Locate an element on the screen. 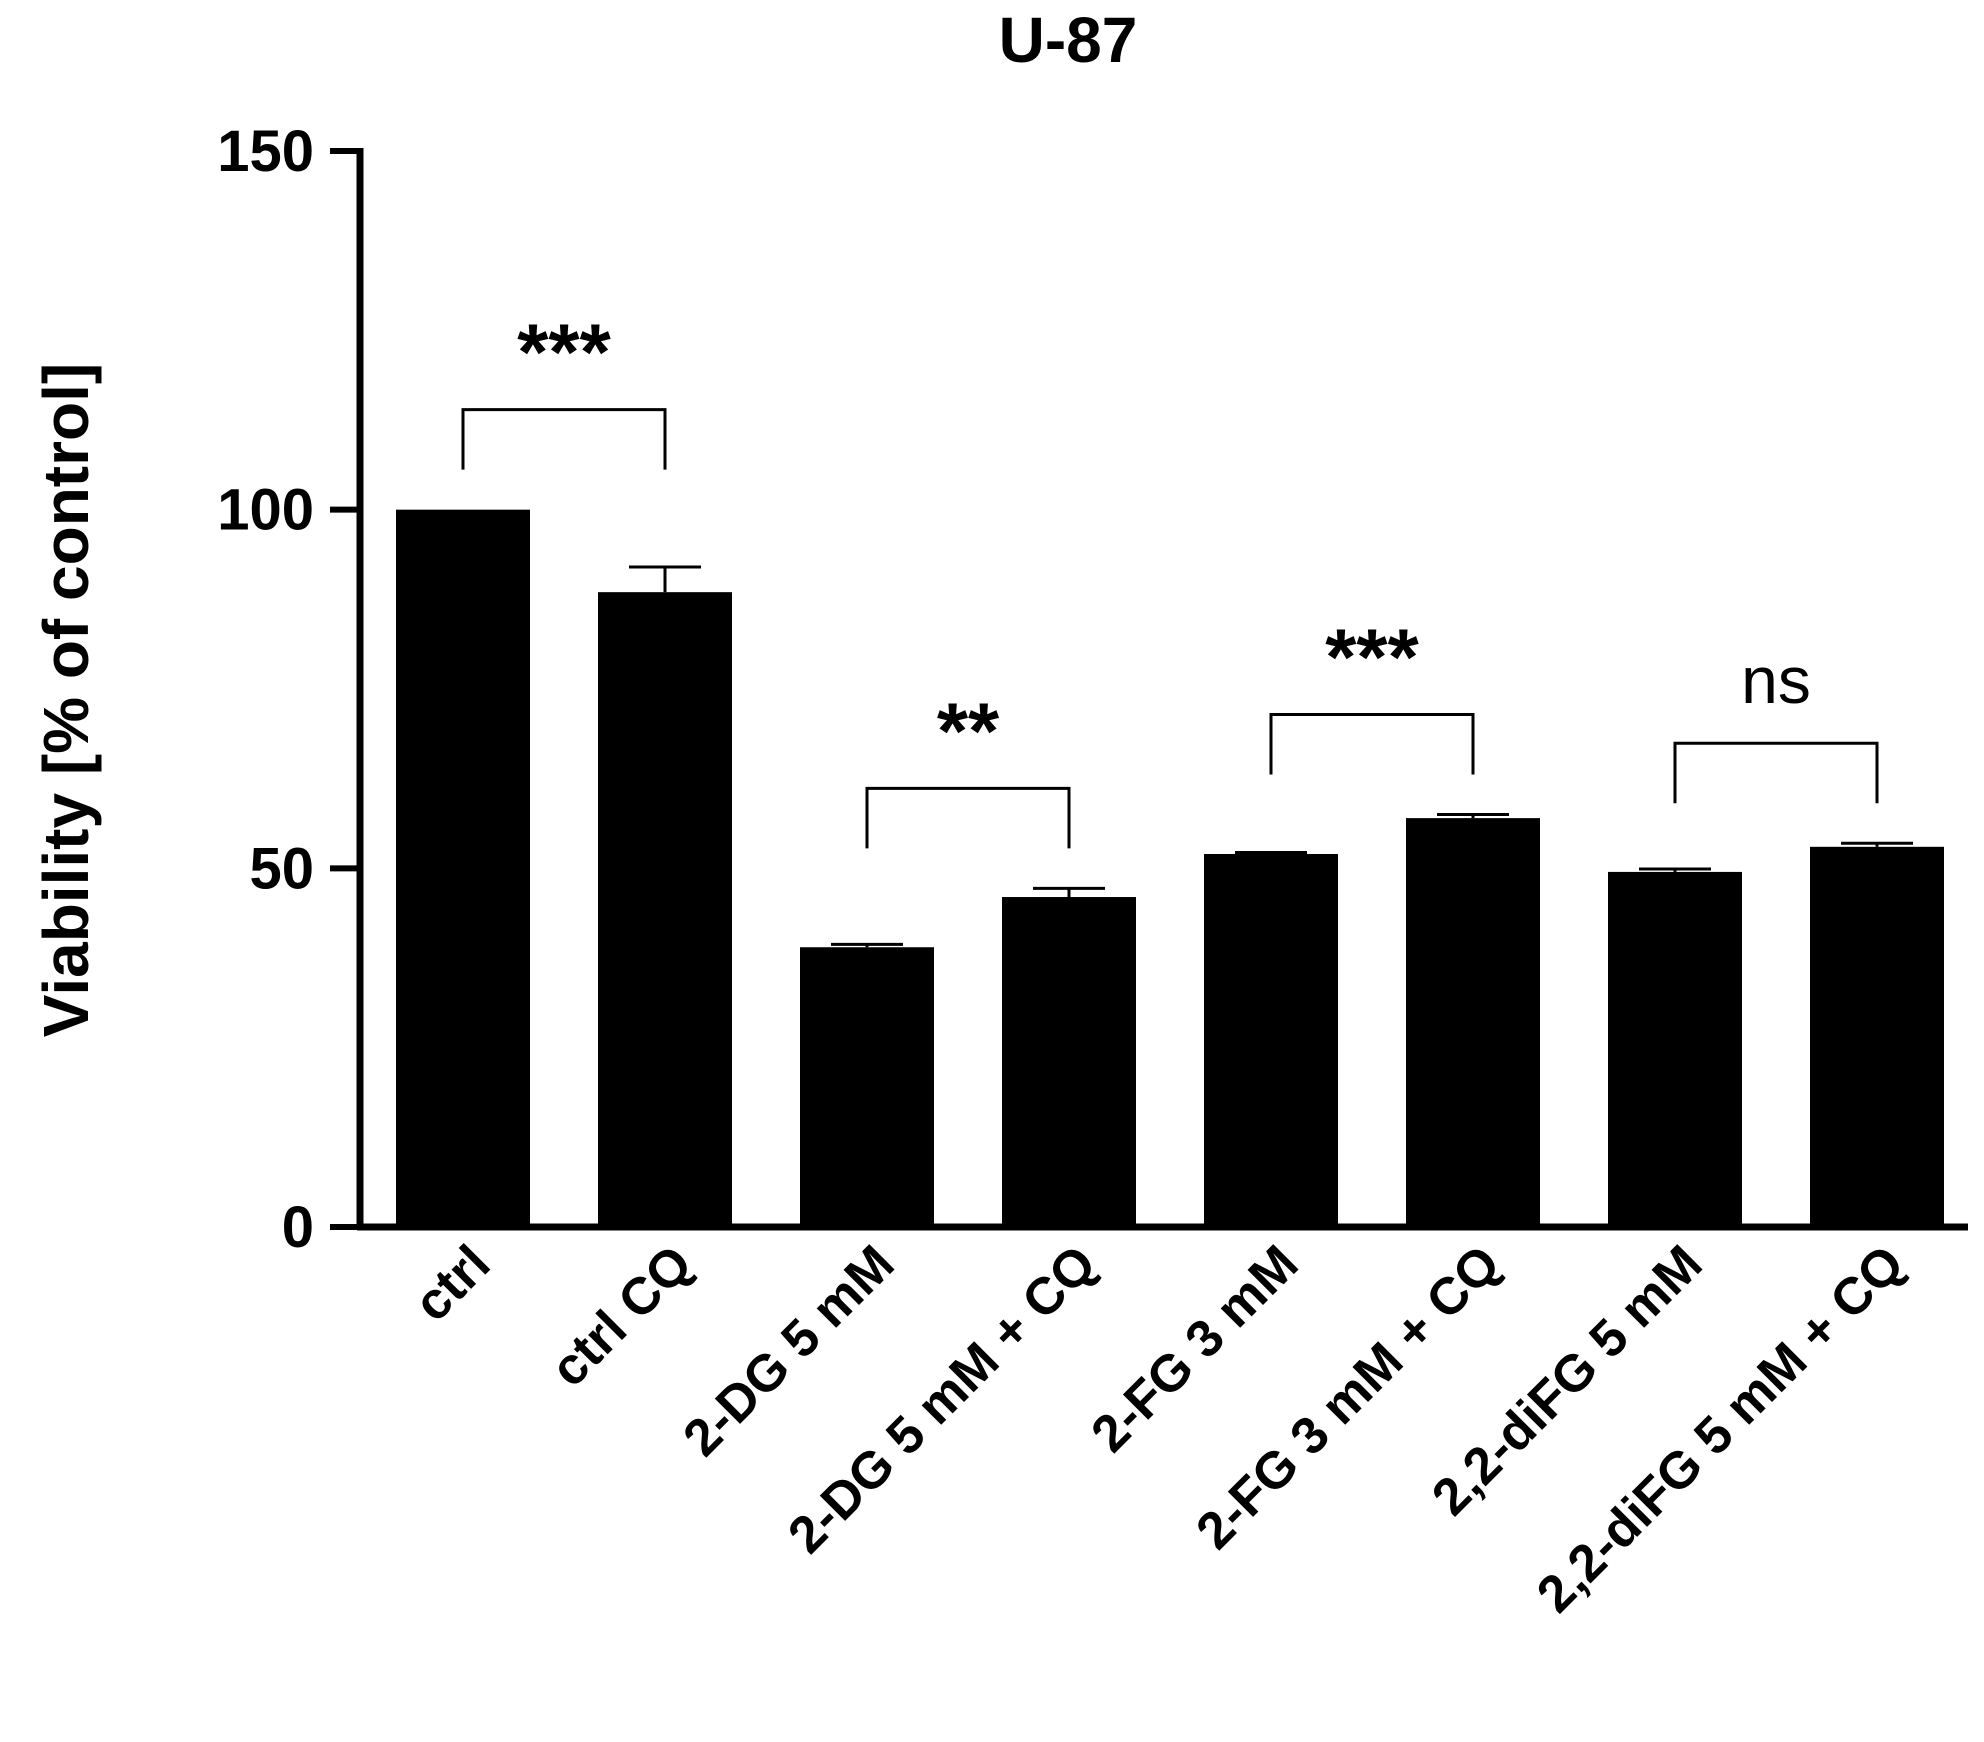 This screenshot has width=1984, height=1742. chart-title: U-87 is located at coordinates (1068, 40).